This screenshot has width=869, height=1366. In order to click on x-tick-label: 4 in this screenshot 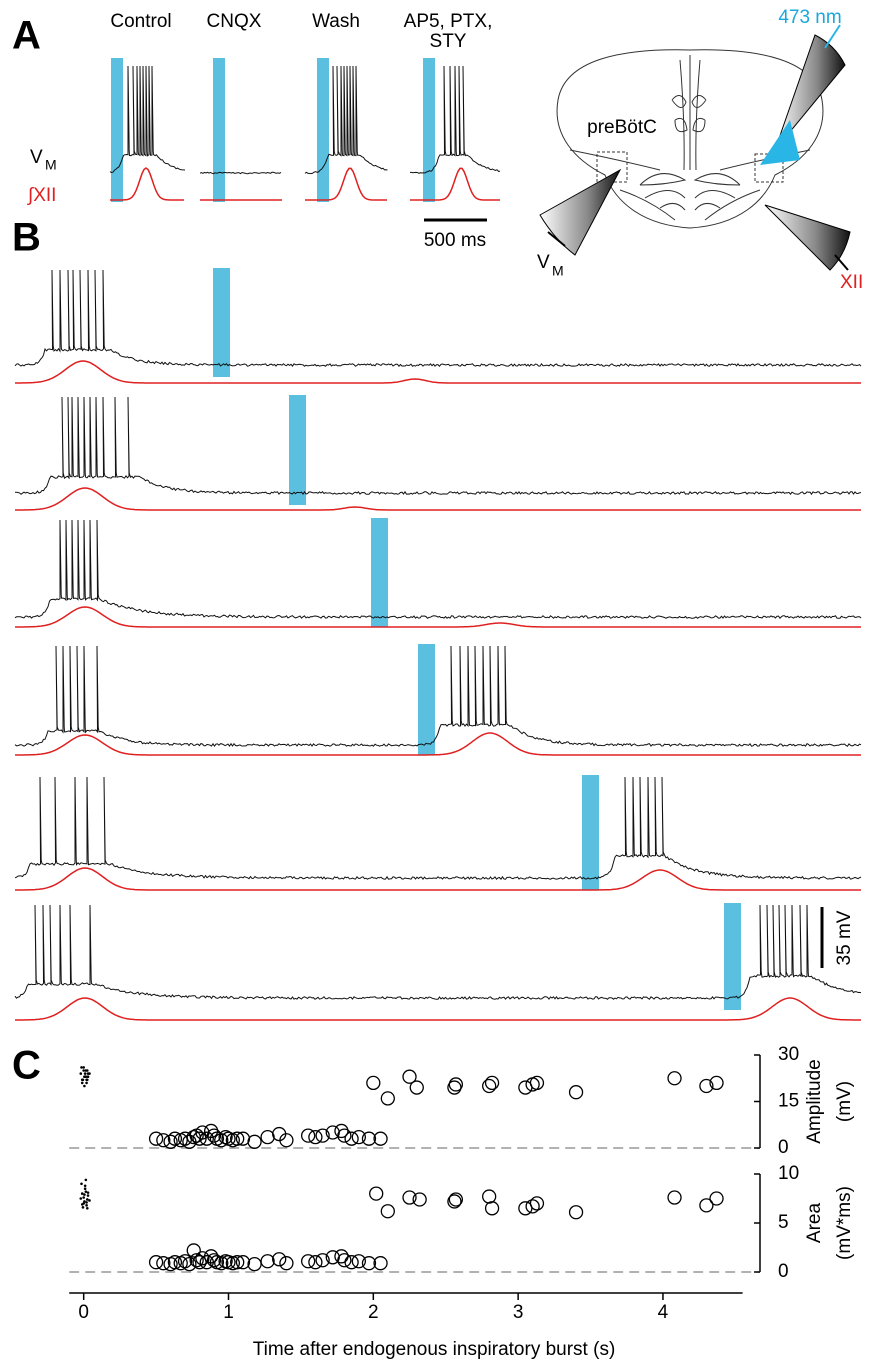, I will do `click(663, 1312)`.